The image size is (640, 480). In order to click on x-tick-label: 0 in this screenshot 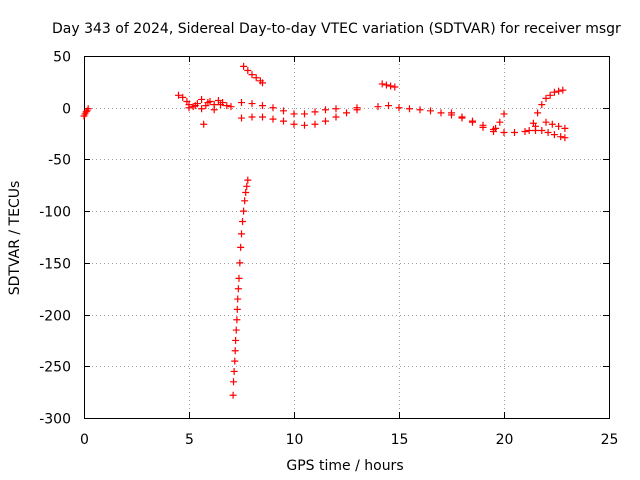, I will do `click(84, 440)`.